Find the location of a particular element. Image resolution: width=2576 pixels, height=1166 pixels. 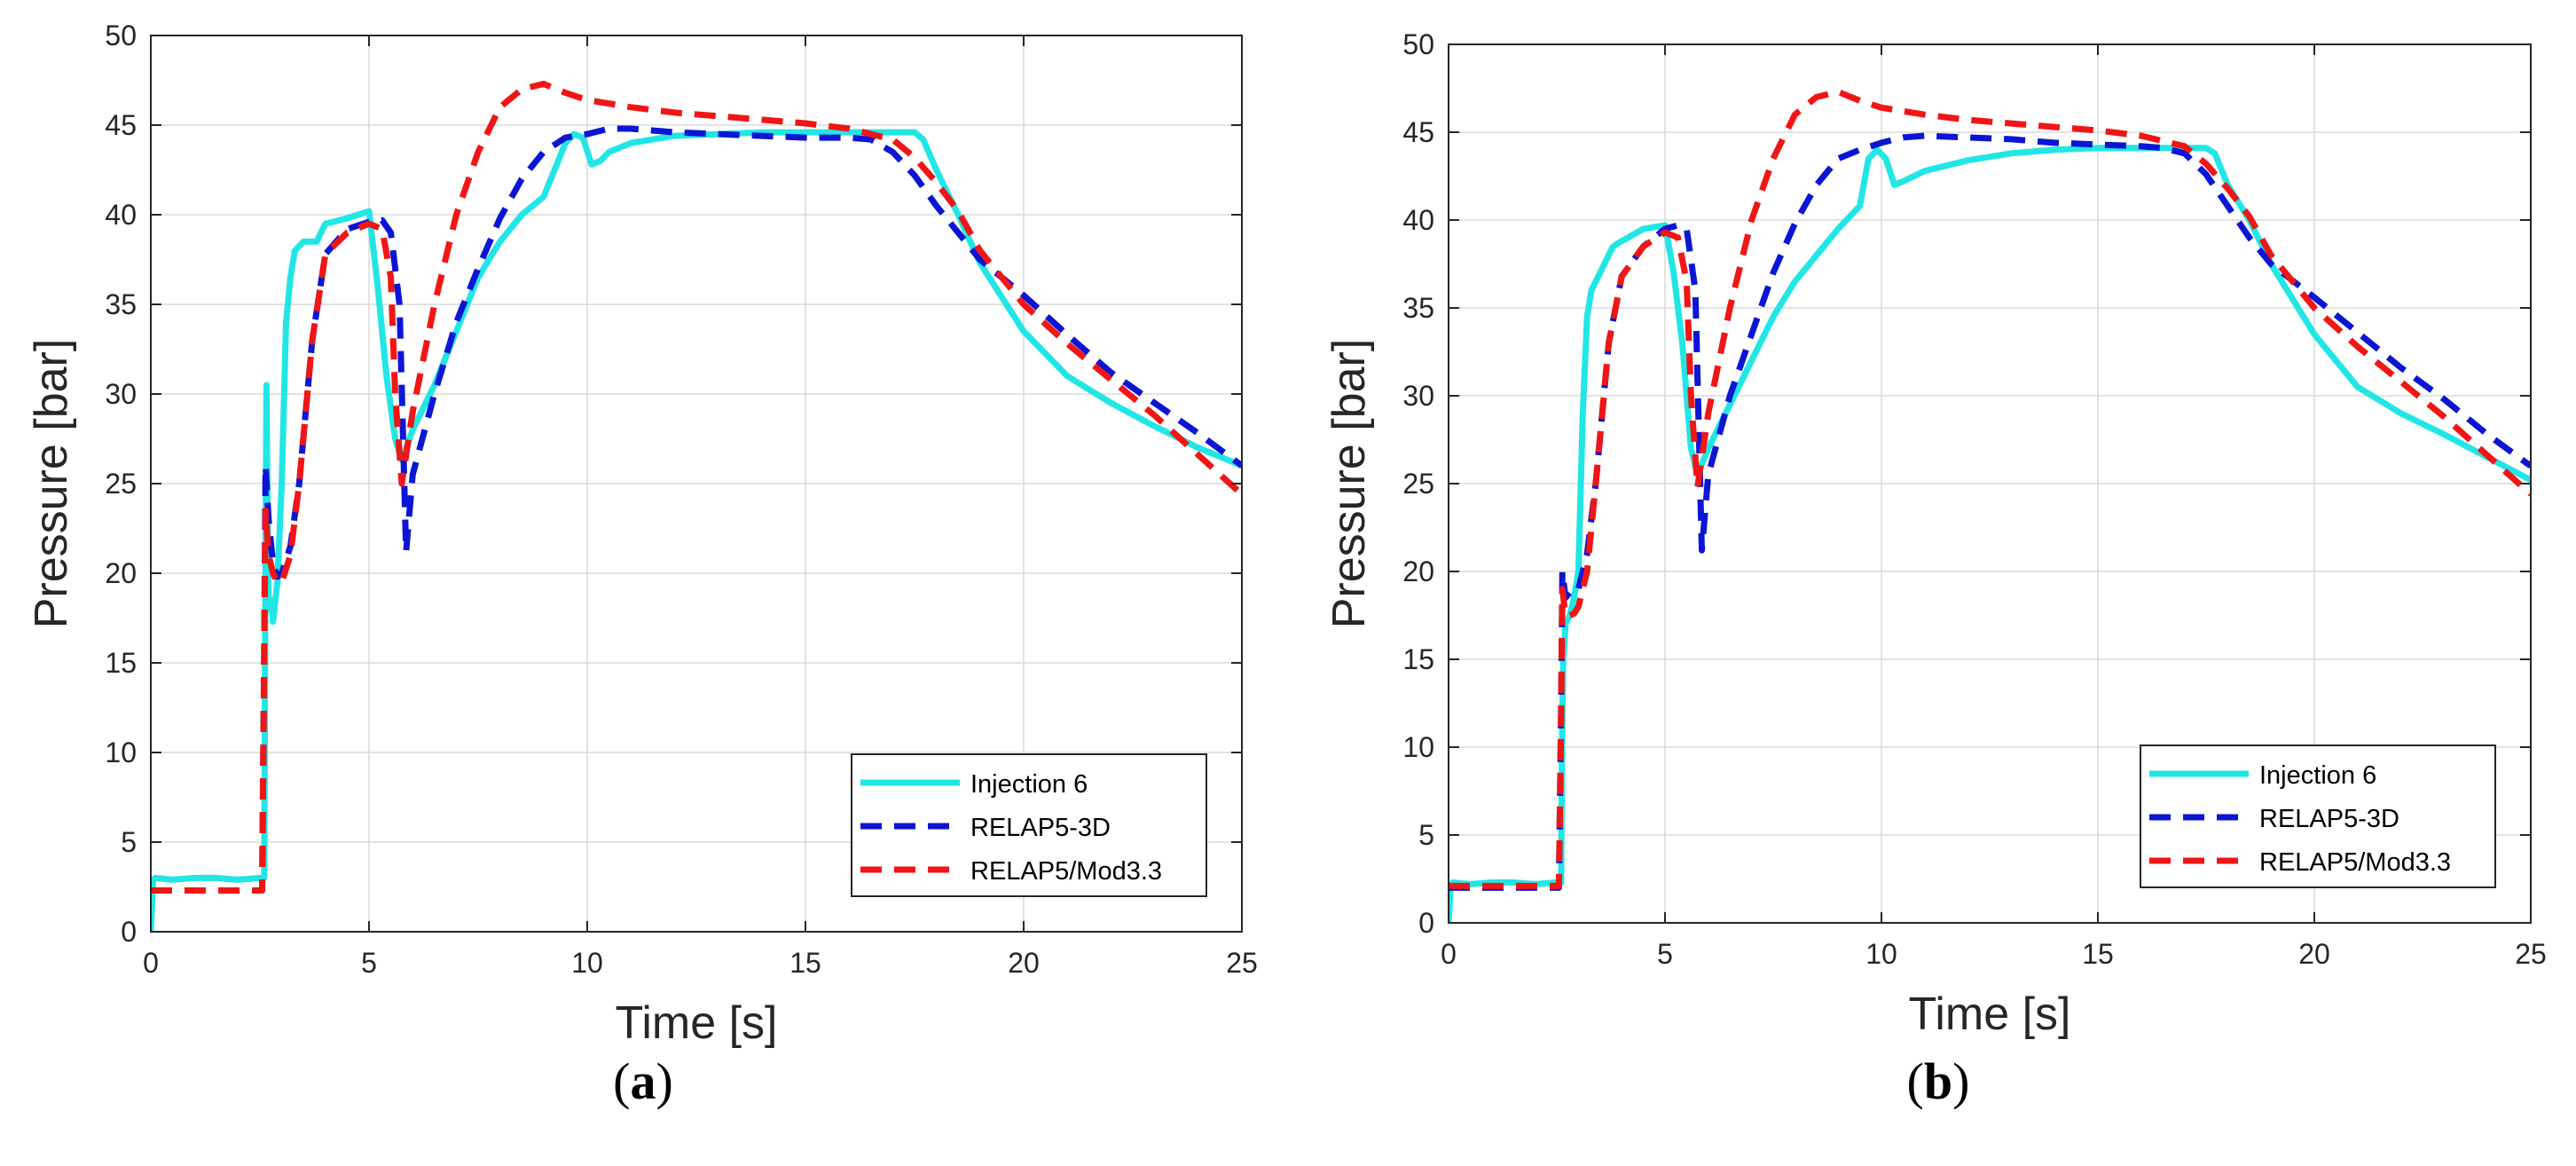

panel-b-xtick-label: 10 is located at coordinates (1881, 954).